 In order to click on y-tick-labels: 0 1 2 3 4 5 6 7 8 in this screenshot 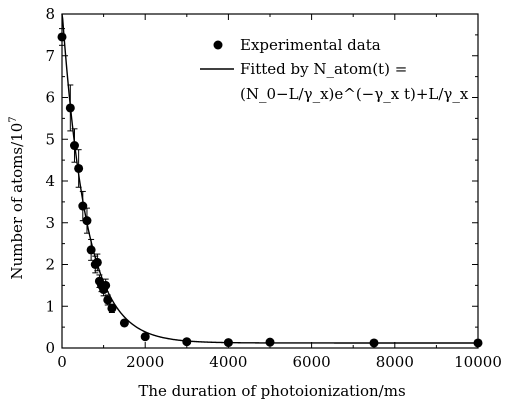, I will do `click(50, 181)`.